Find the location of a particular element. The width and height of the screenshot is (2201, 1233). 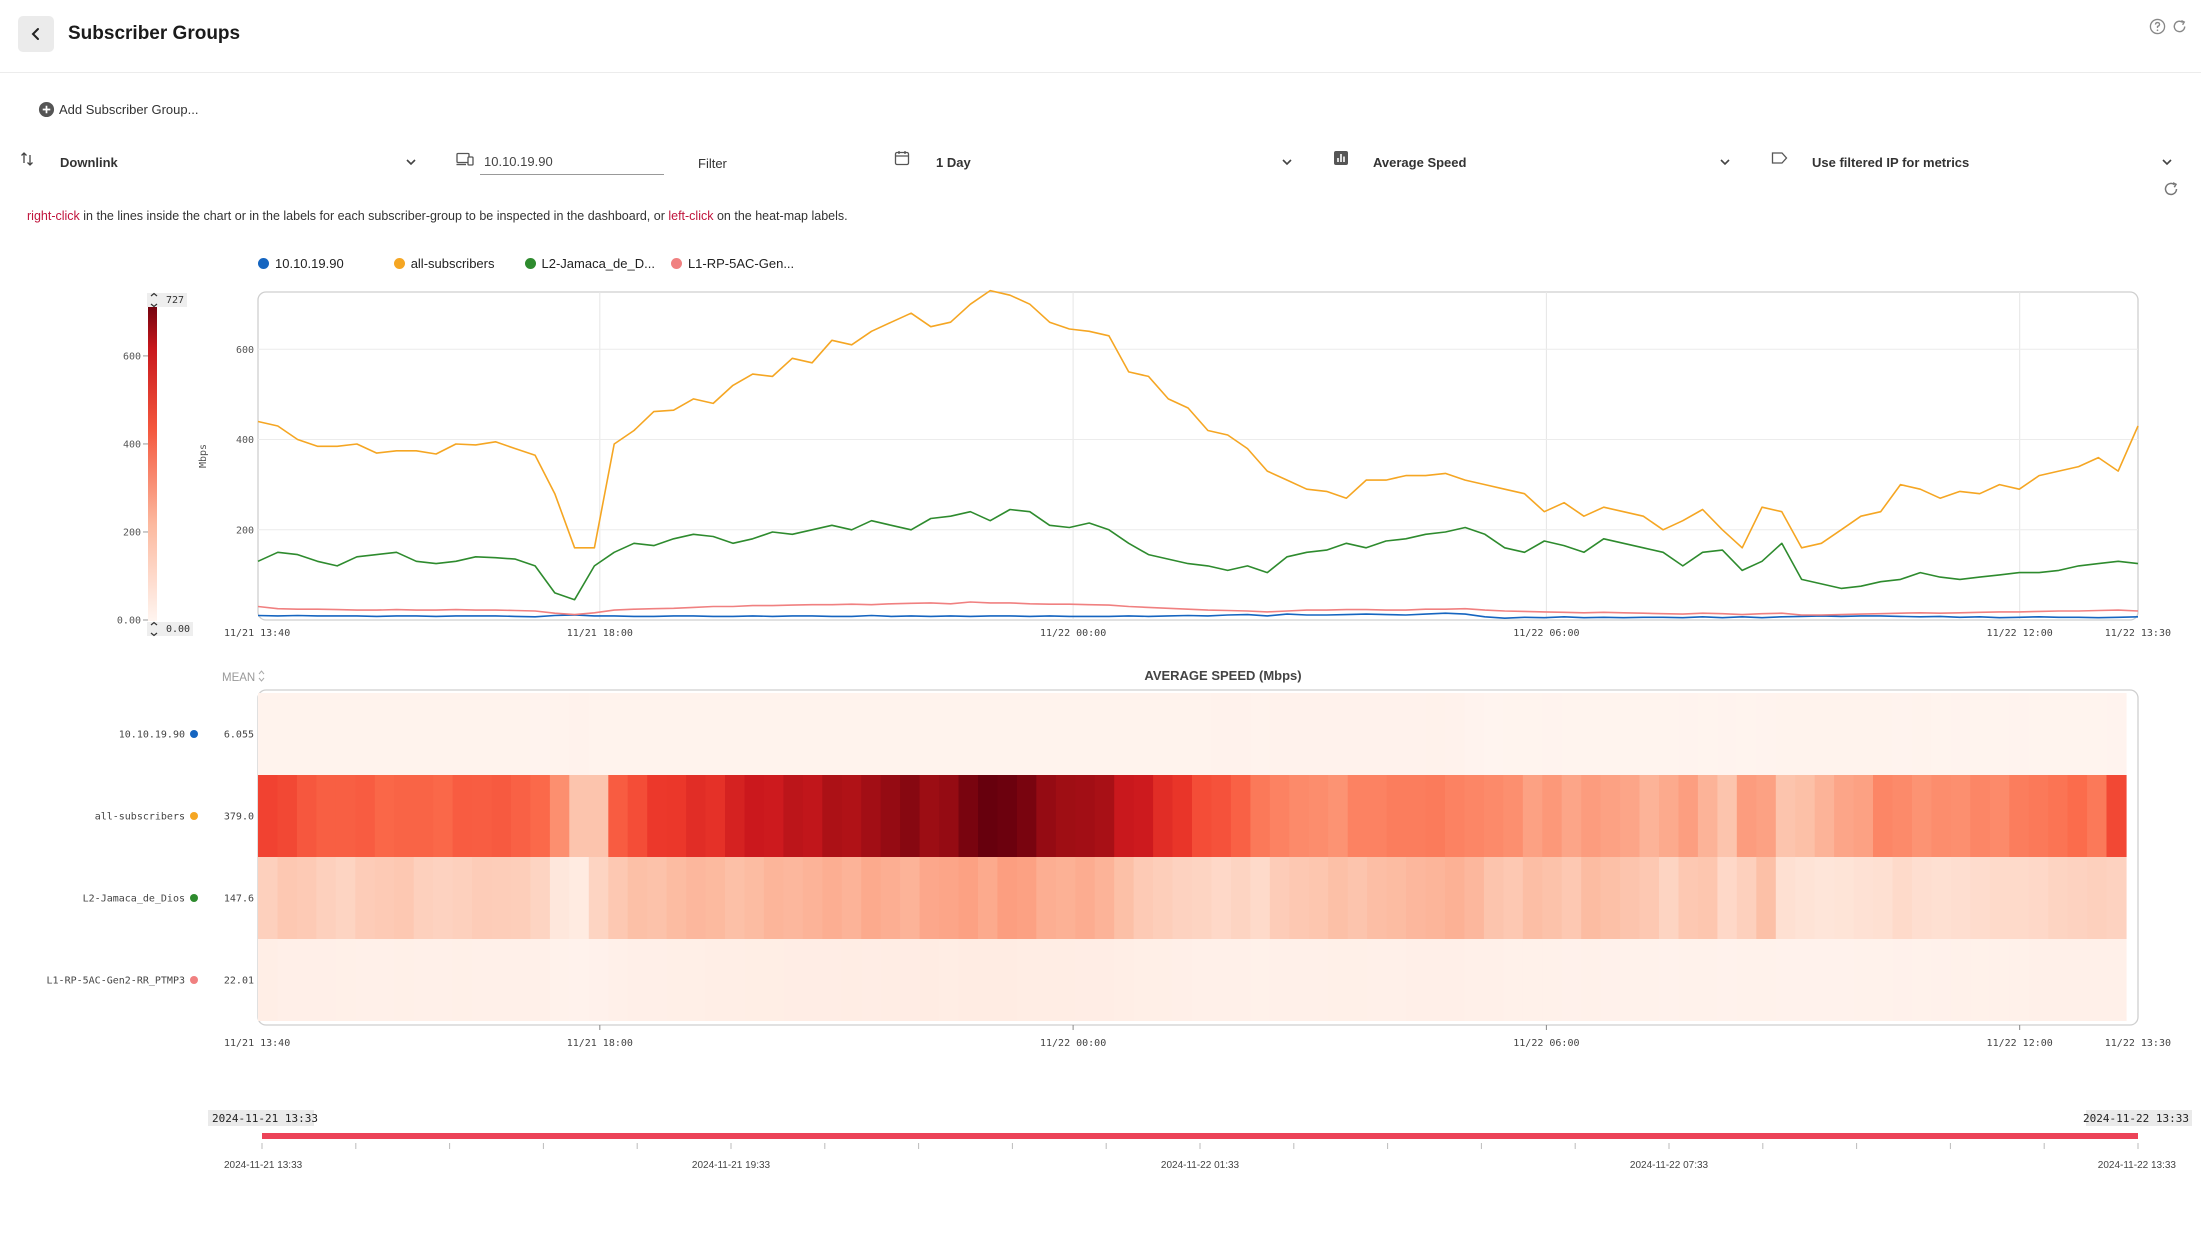

refresh-icon is located at coordinates (2179, 26).